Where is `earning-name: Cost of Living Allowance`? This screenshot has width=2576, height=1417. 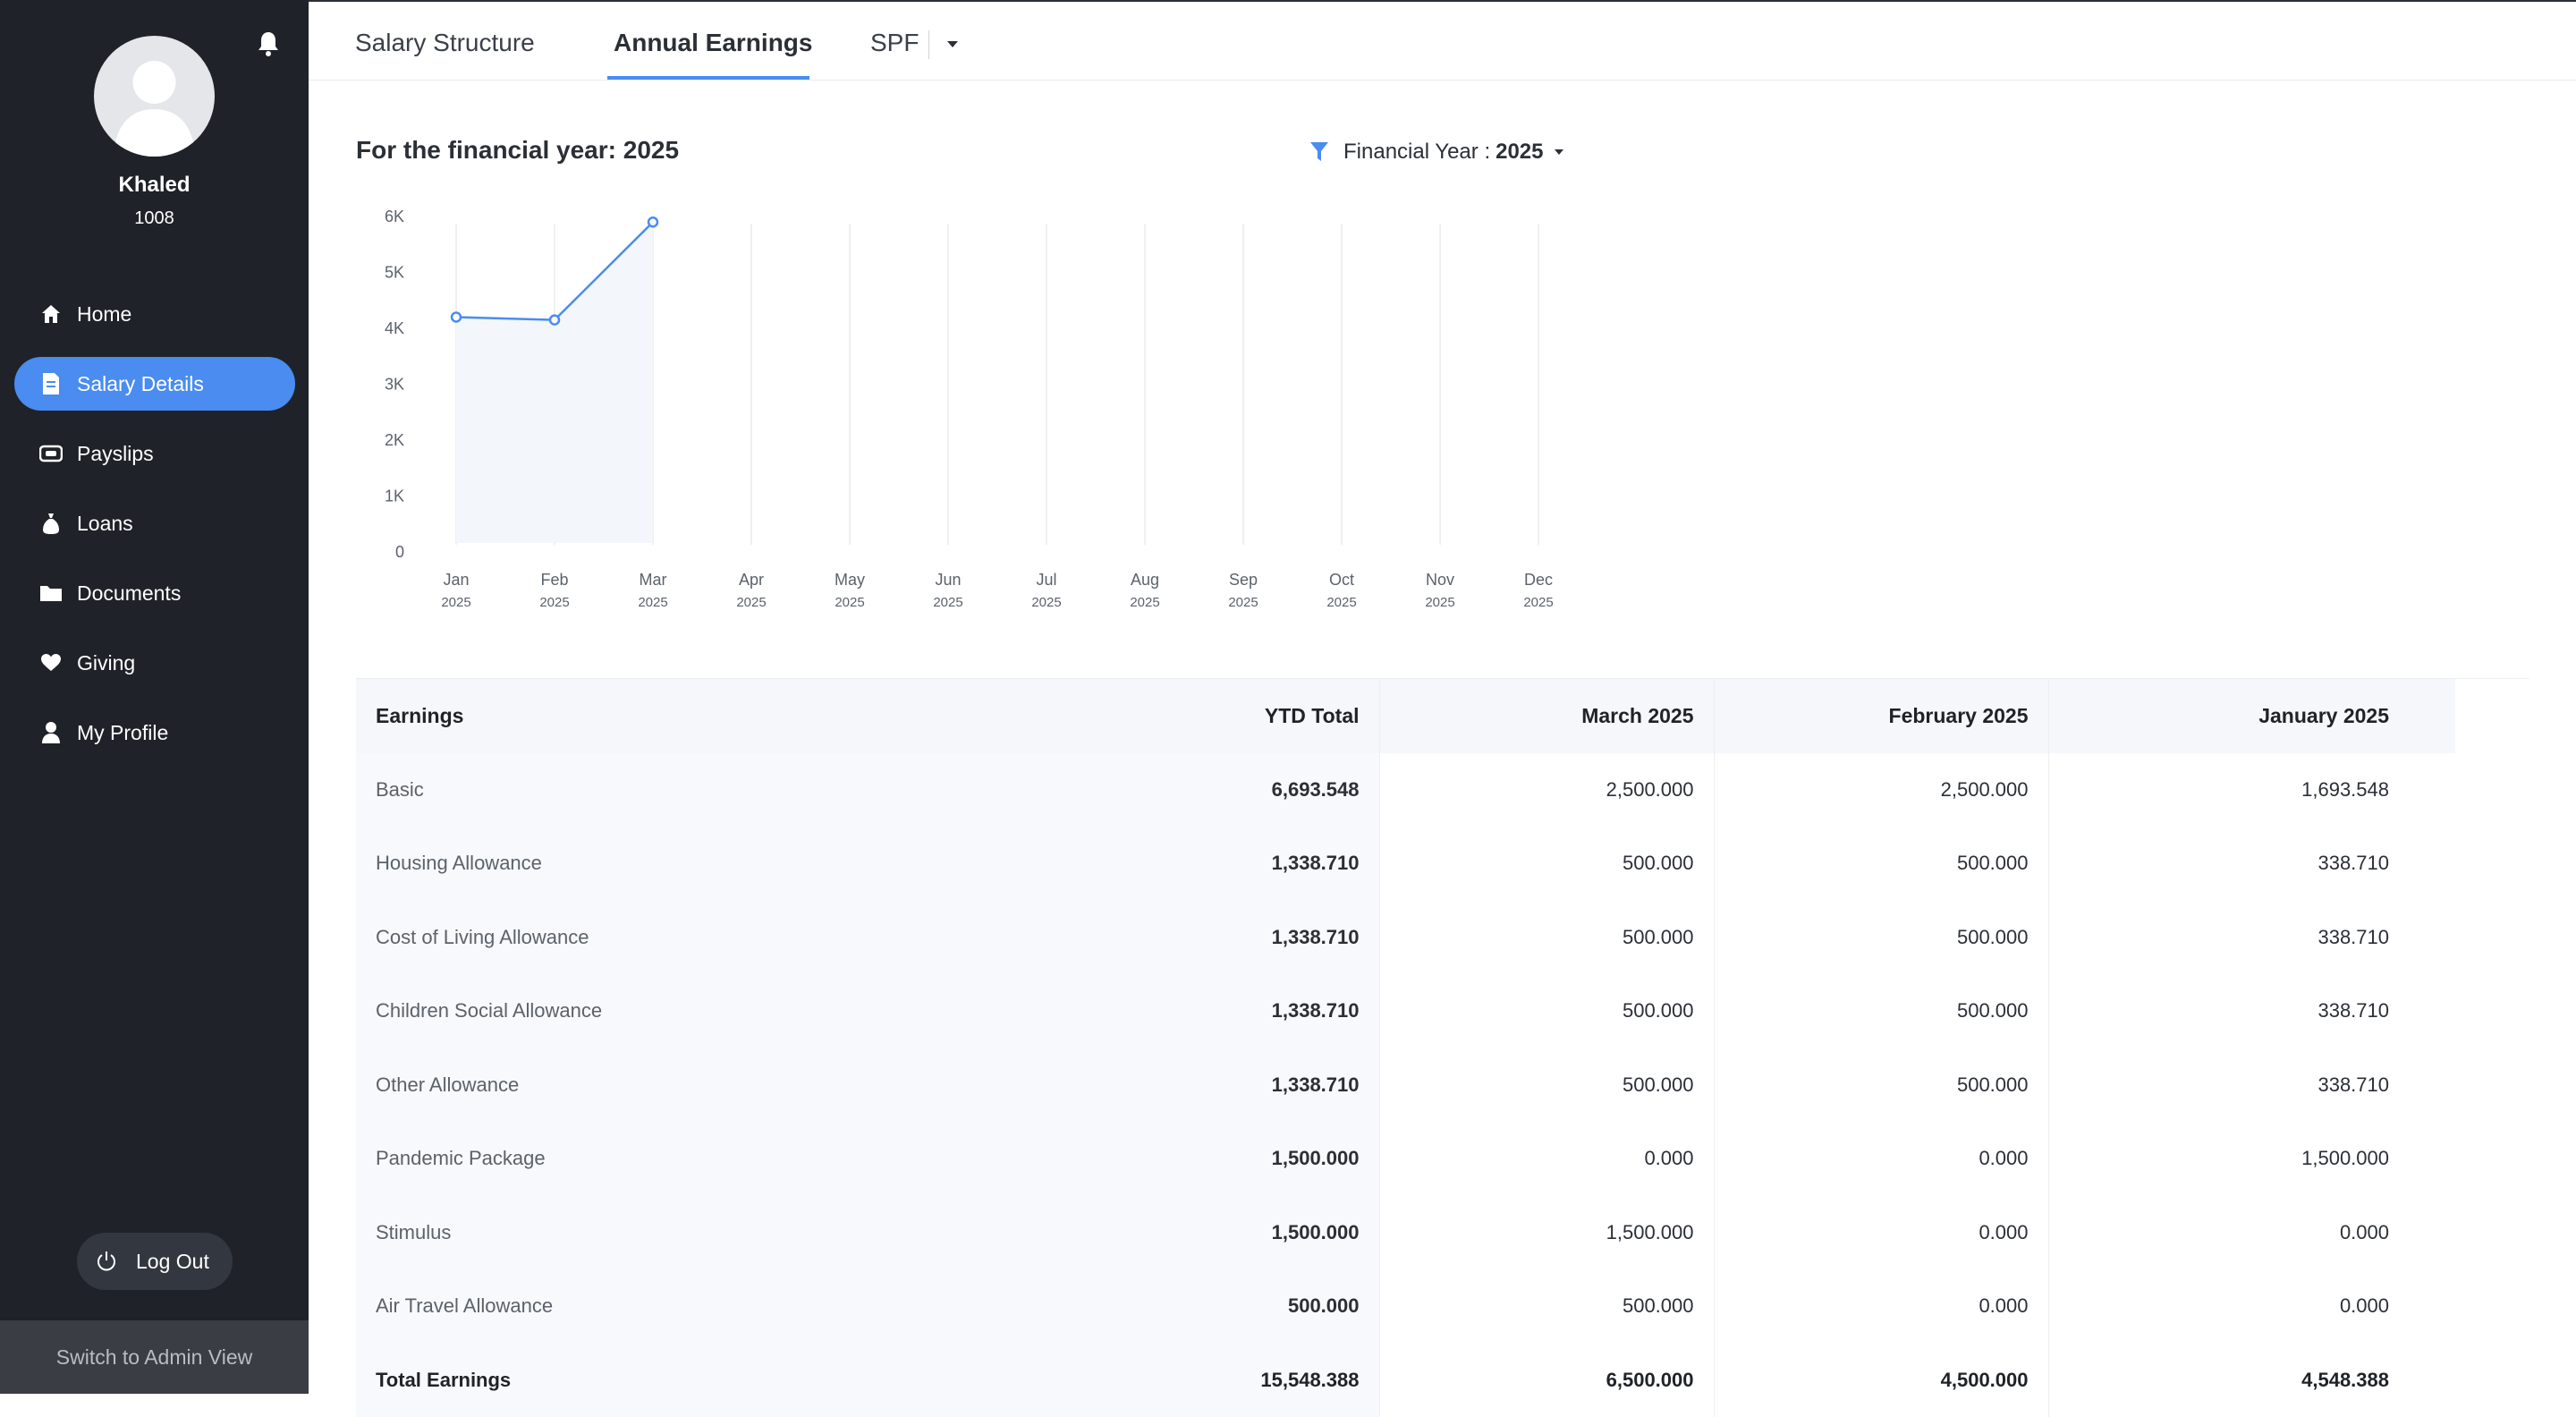
earning-name: Cost of Living Allowance is located at coordinates (722, 938).